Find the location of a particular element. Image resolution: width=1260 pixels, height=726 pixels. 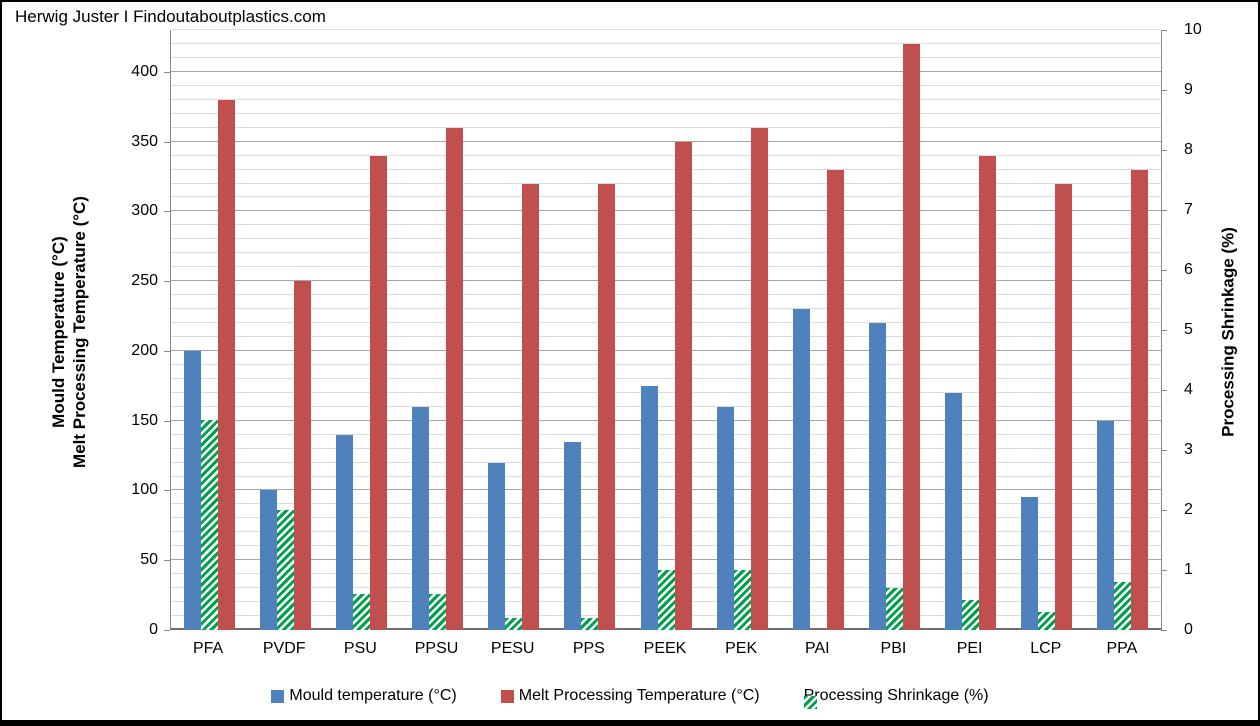

bar-melt-PFA is located at coordinates (226, 364).